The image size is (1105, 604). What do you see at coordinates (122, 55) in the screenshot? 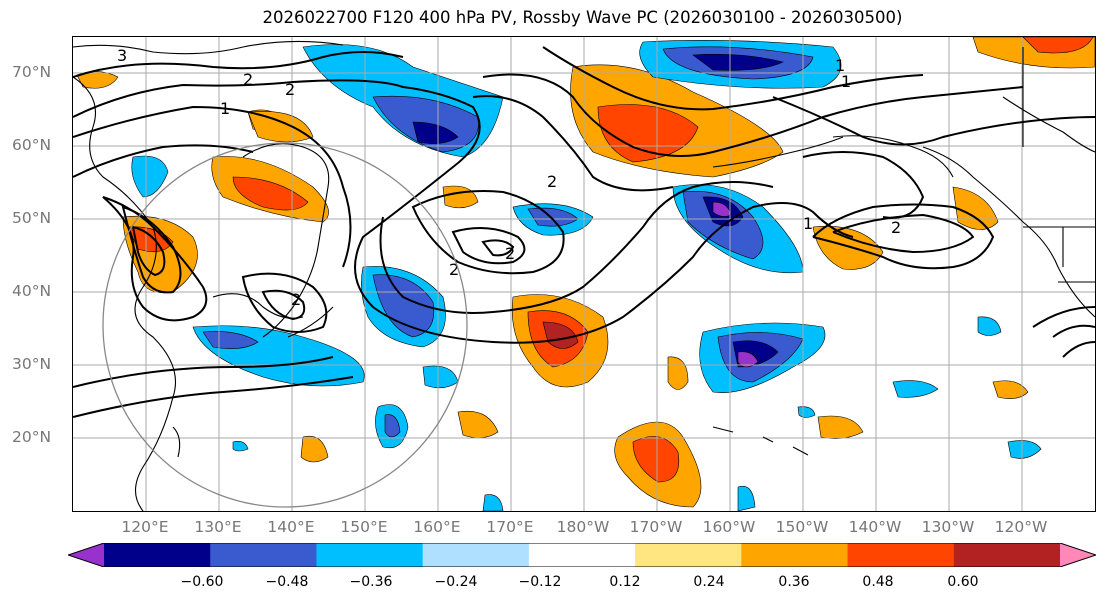
I see `contour-label: 3` at bounding box center [122, 55].